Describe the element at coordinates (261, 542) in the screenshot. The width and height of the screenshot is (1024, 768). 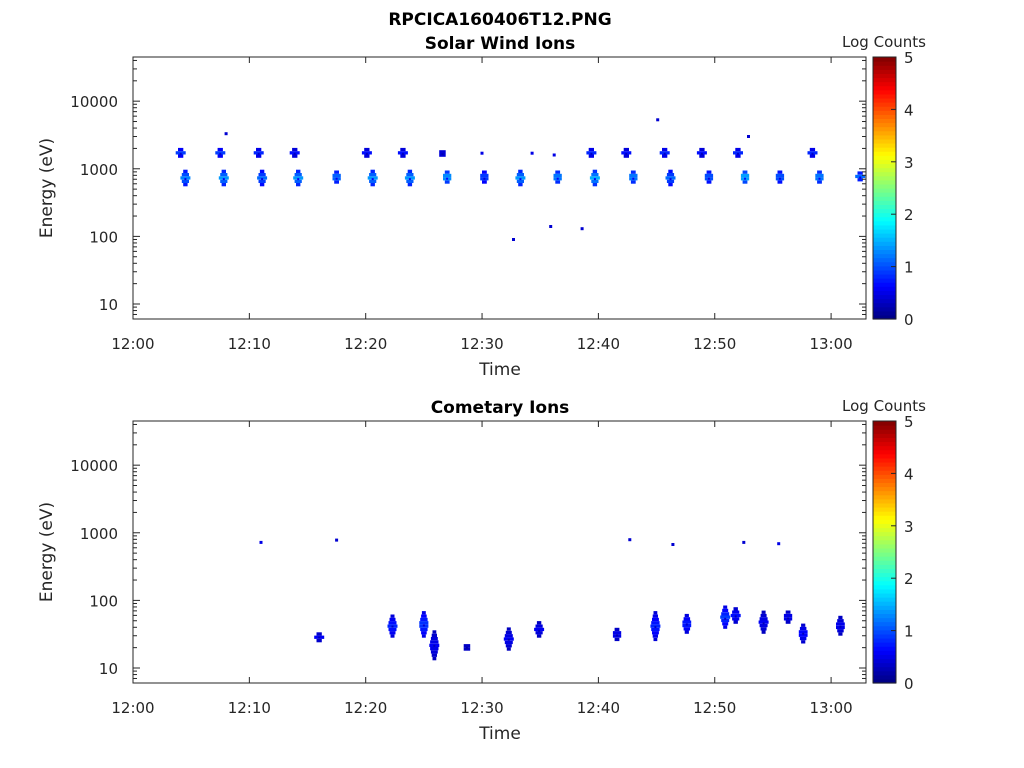
I see `ion-count-point` at that location.